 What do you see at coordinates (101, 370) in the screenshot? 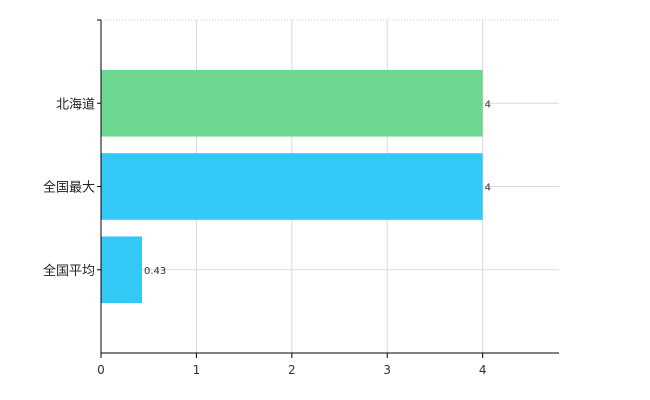
I see `x-tick-label: 0` at bounding box center [101, 370].